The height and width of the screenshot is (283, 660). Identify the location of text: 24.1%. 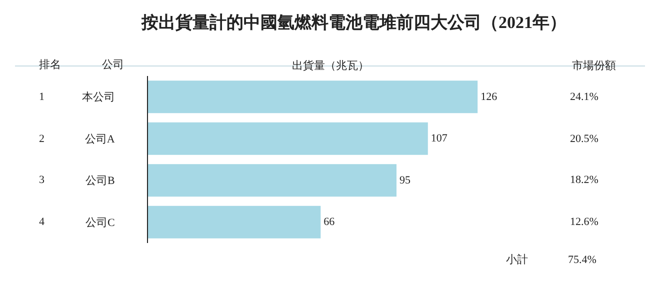
(584, 97).